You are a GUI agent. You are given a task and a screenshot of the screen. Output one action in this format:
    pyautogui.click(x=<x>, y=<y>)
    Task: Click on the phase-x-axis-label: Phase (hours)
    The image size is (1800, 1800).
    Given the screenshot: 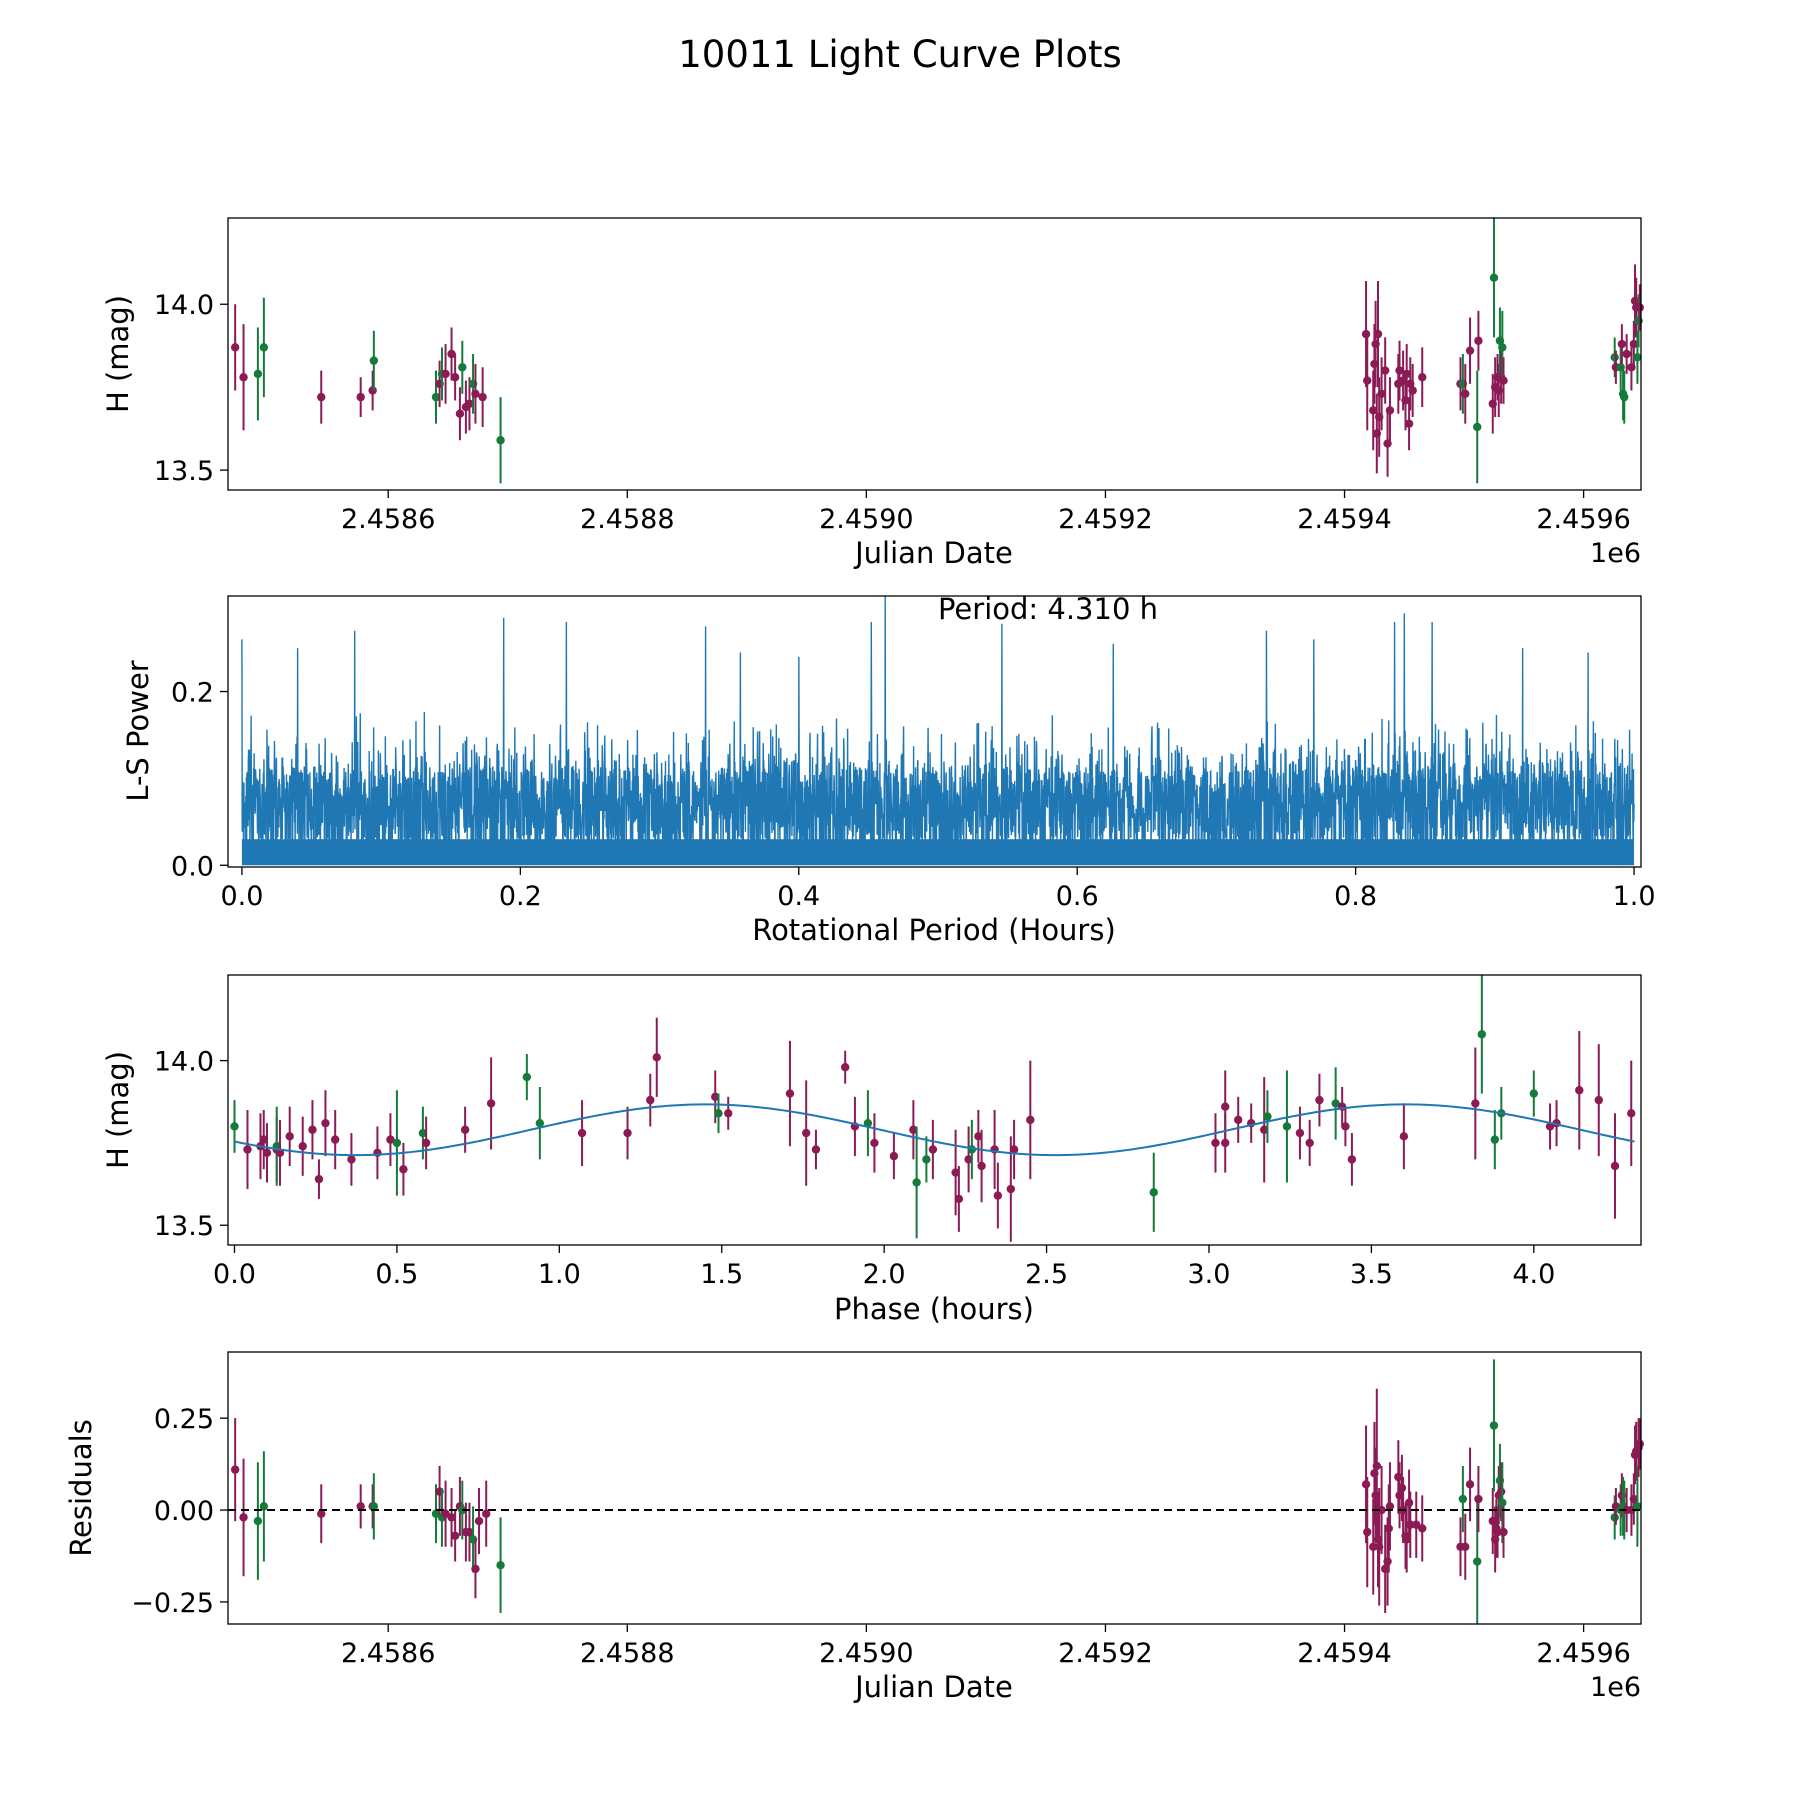 What is the action you would take?
    pyautogui.click(x=934, y=1309)
    